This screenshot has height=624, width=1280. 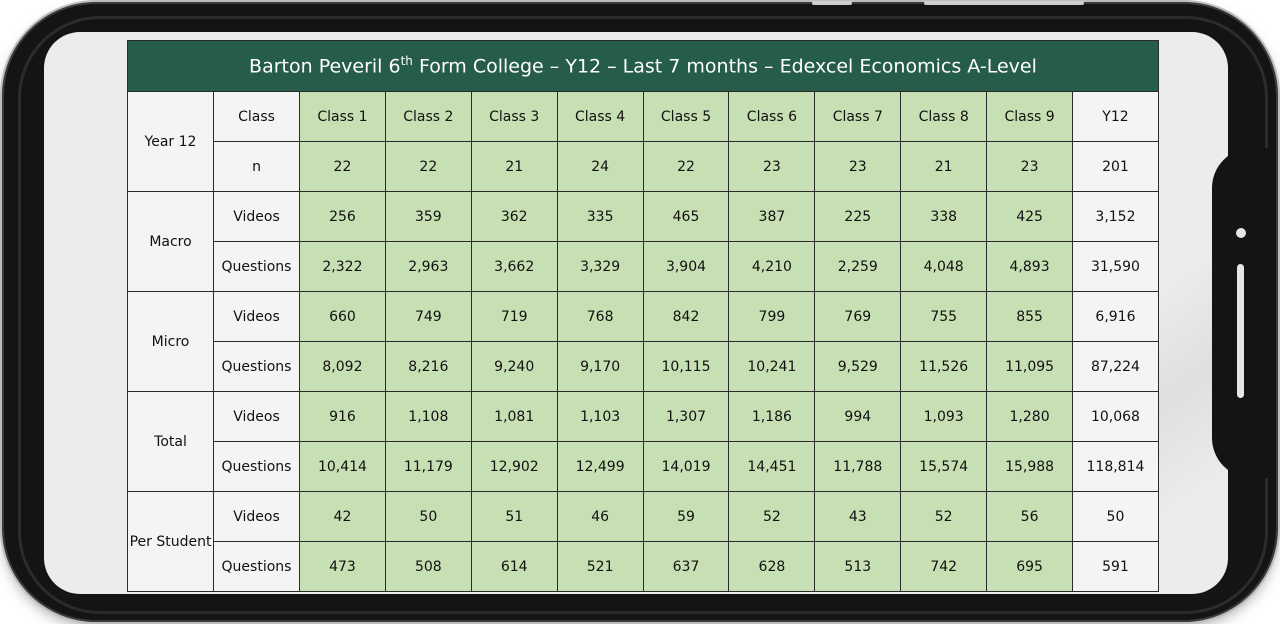 I want to click on value-cell: 11,095, so click(x=1030, y=366).